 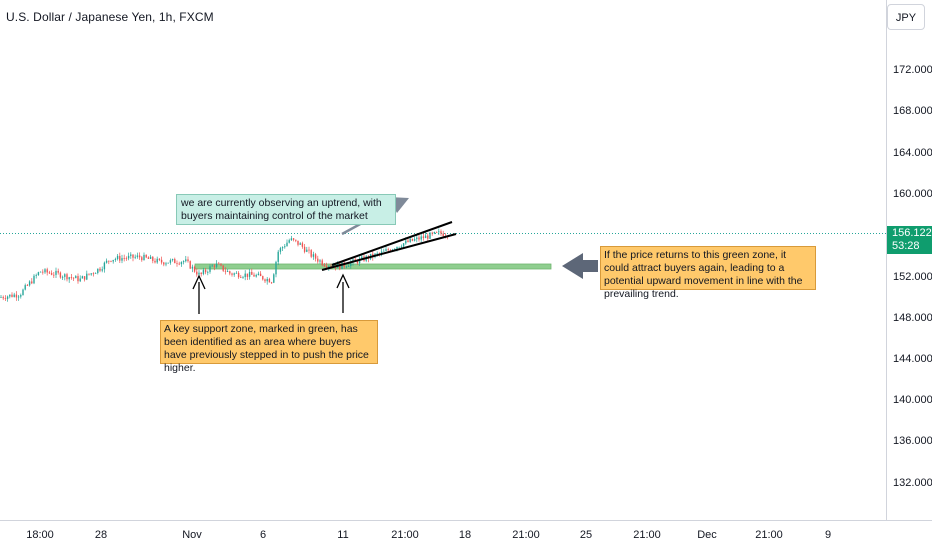 What do you see at coordinates (343, 535) in the screenshot?
I see `time-axis-label: 11` at bounding box center [343, 535].